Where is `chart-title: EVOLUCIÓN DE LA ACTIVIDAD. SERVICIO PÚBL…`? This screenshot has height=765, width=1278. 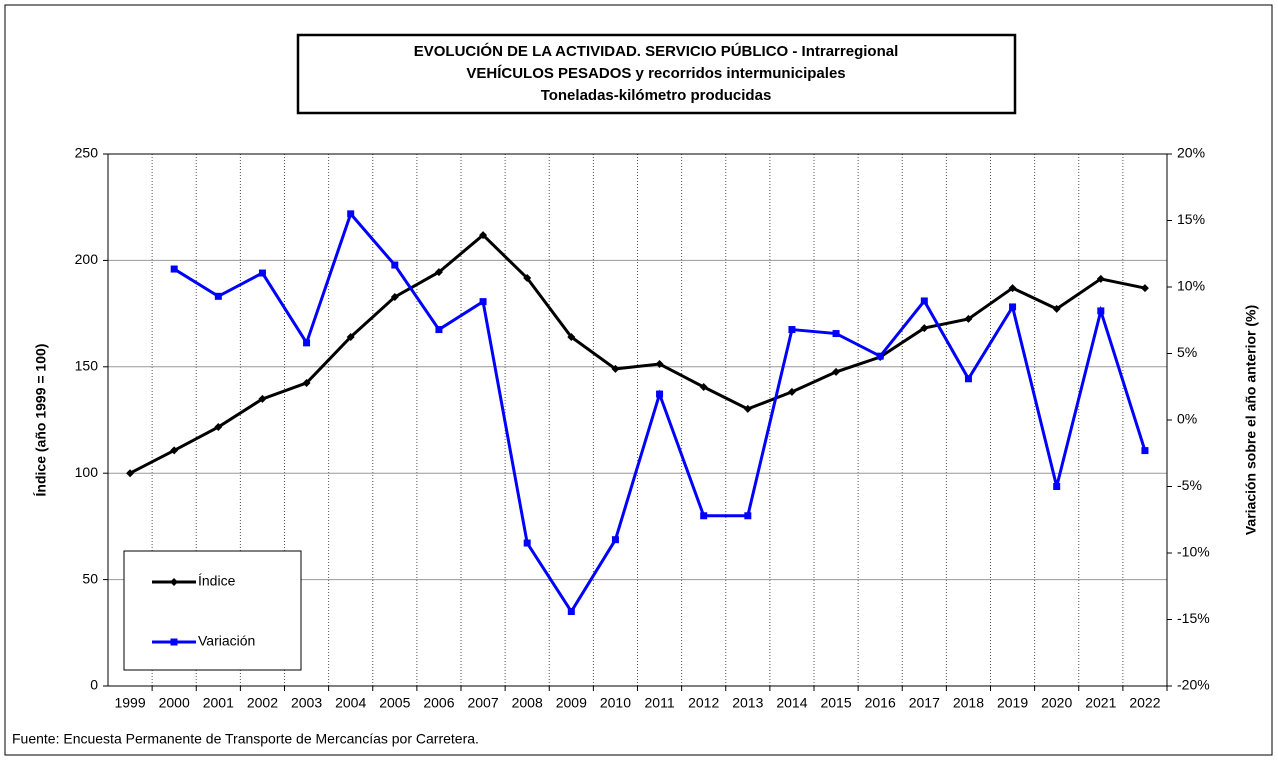 chart-title: EVOLUCIÓN DE LA ACTIVIDAD. SERVICIO PÚBL… is located at coordinates (656, 51).